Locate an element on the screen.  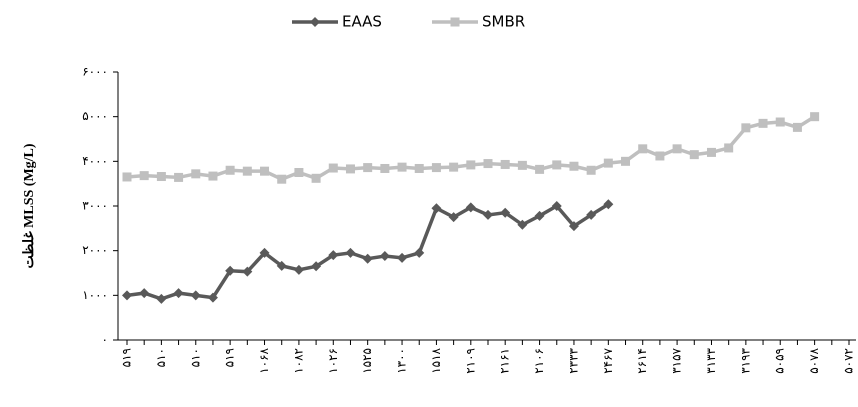
legend-label: EAAS is located at coordinates (362, 22).